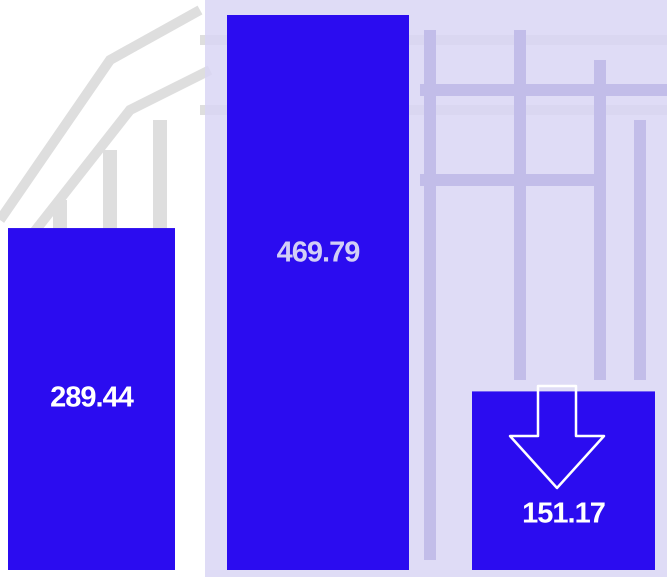  I want to click on value-label: 151.17, so click(563, 514).